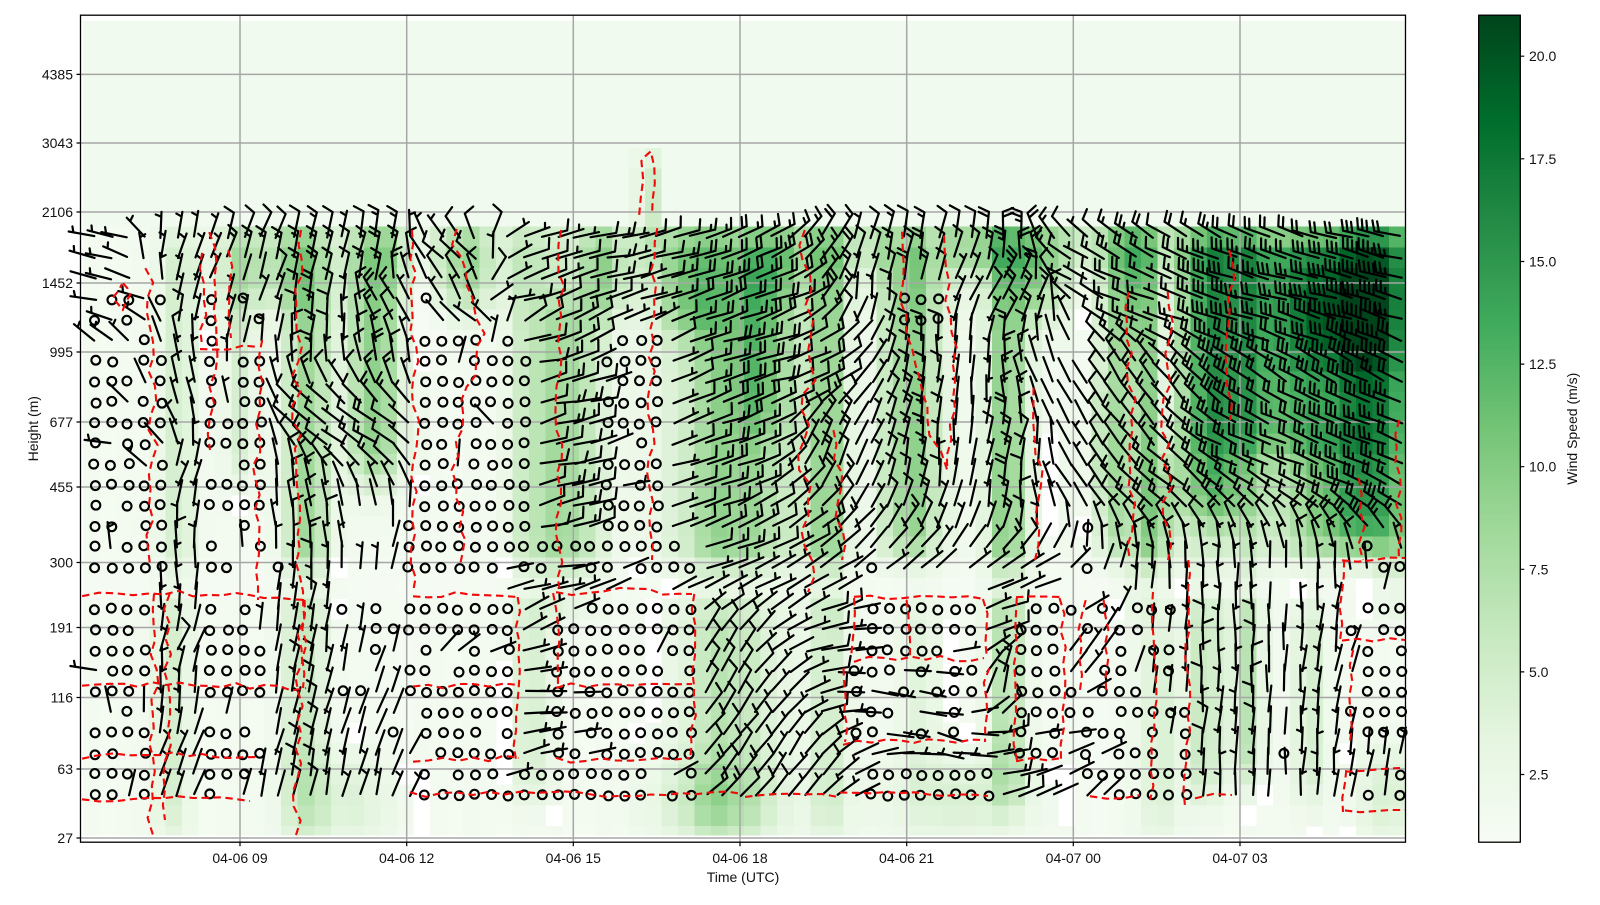 The width and height of the screenshot is (1600, 905). I want to click on svg-text: 04-07 03, so click(1239, 858).